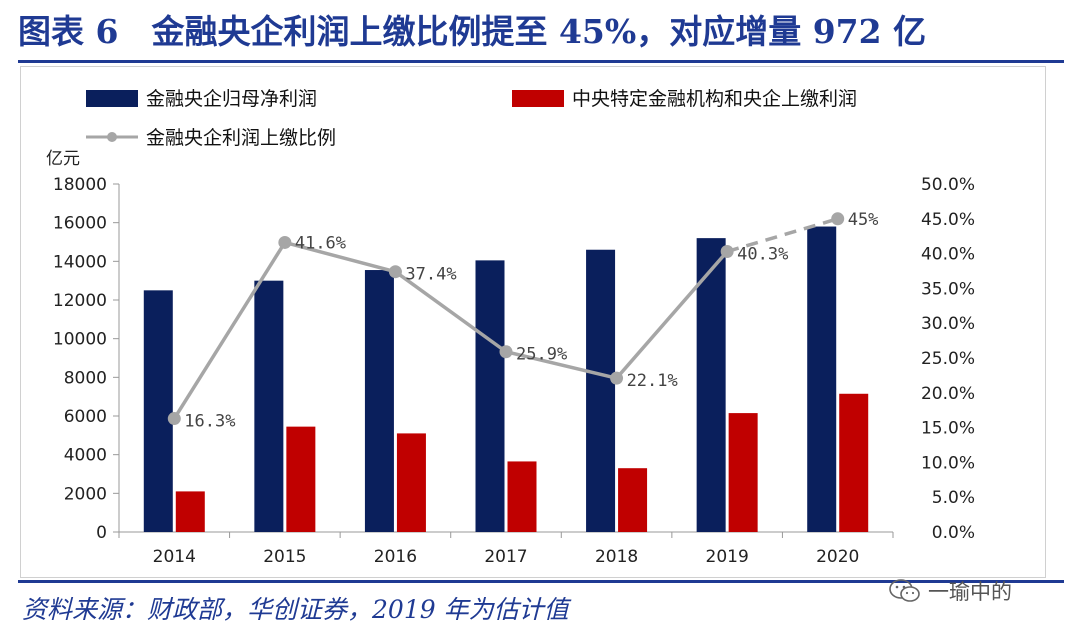 Image resolution: width=1080 pixels, height=636 pixels. Describe the element at coordinates (538, 98) in the screenshot. I see `legend-swatch-remit` at that location.